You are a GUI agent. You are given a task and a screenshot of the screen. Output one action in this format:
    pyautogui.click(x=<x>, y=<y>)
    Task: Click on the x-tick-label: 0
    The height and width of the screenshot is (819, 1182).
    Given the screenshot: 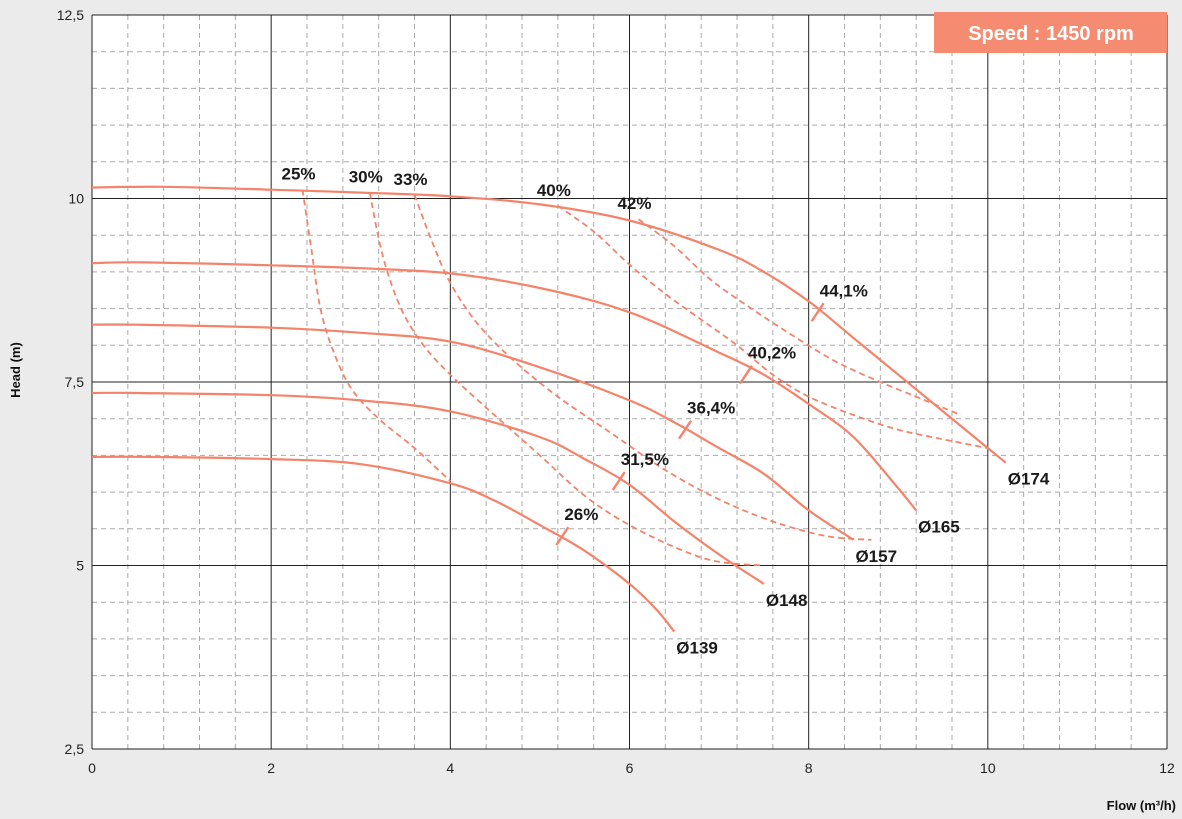 What is the action you would take?
    pyautogui.click(x=92, y=768)
    